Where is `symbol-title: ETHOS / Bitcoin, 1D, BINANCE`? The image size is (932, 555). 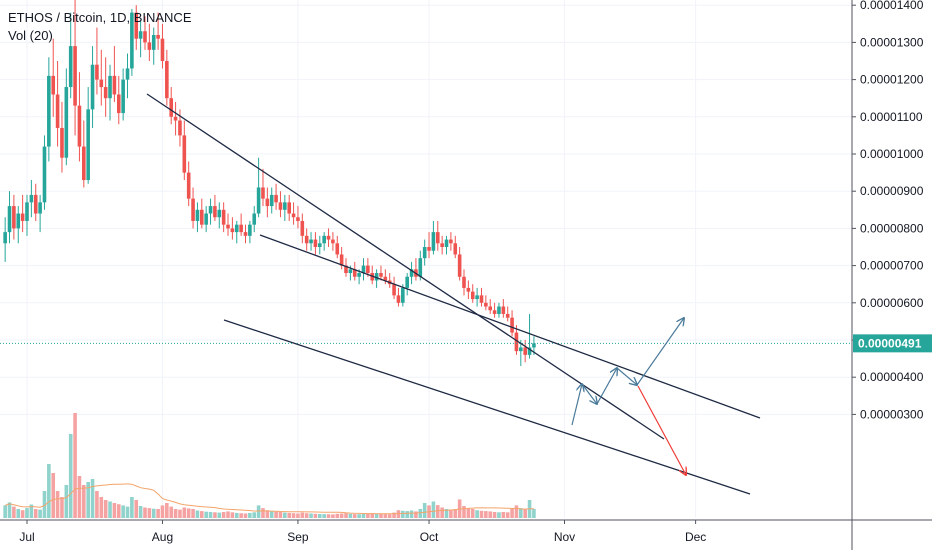
symbol-title: ETHOS / Bitcoin, 1D, BINANCE is located at coordinates (100, 17).